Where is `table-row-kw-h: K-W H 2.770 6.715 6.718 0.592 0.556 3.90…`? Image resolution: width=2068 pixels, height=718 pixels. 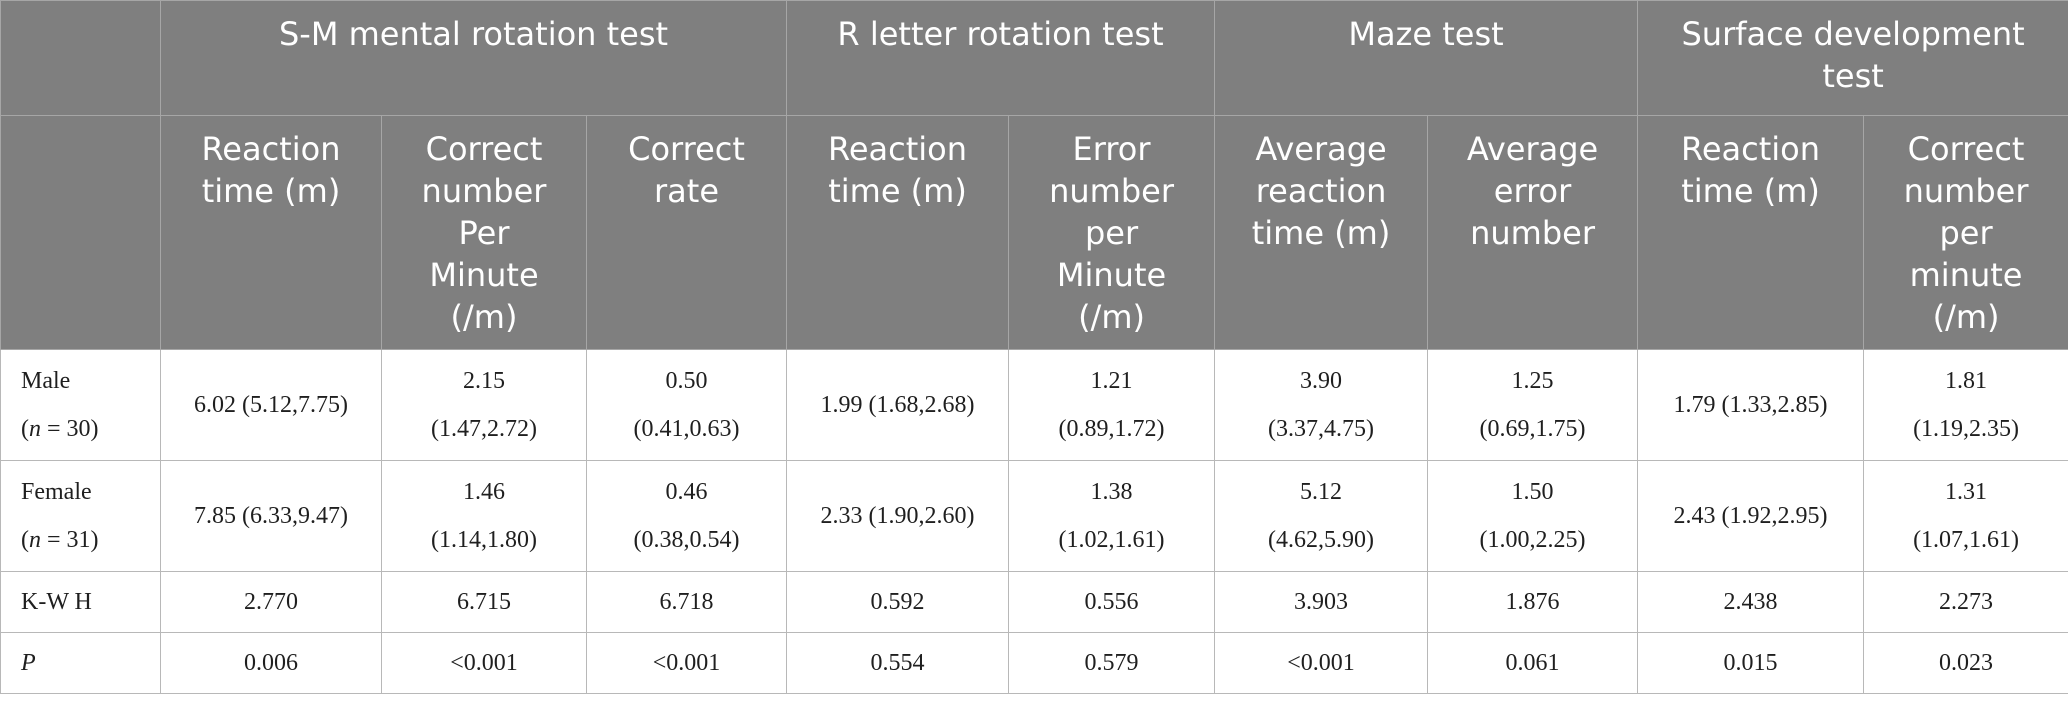 table-row-kw-h: K-W H 2.770 6.715 6.718 0.592 0.556 3.90… is located at coordinates (1034, 602).